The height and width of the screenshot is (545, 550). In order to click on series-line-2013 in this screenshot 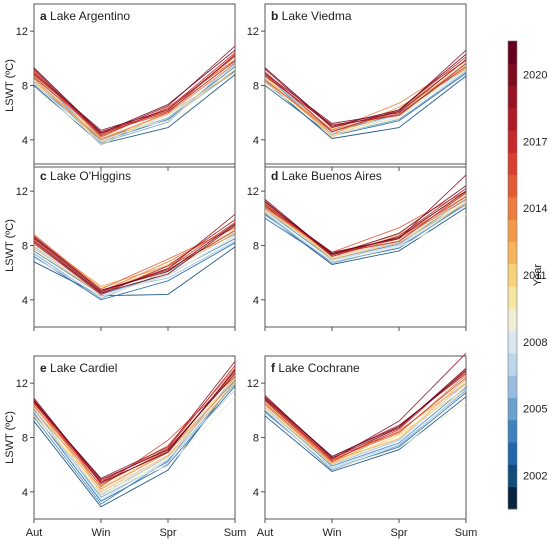, I will do `click(134, 429)`.